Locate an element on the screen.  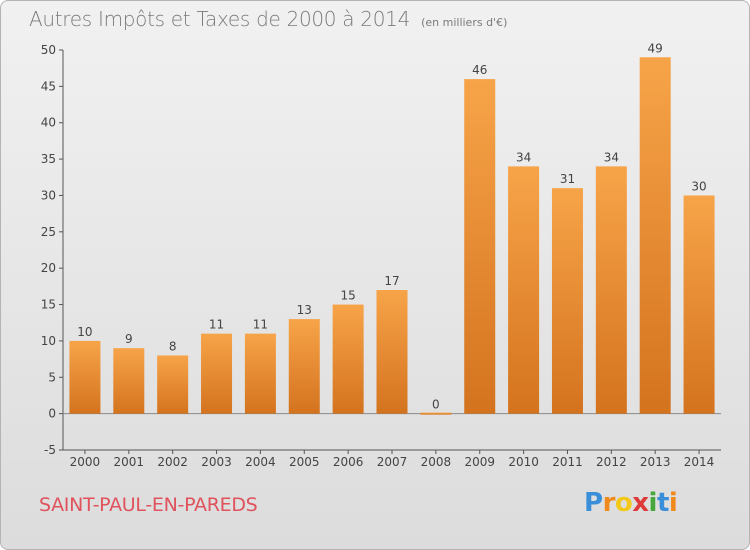
value-label-2003: 11 is located at coordinates (216, 325).